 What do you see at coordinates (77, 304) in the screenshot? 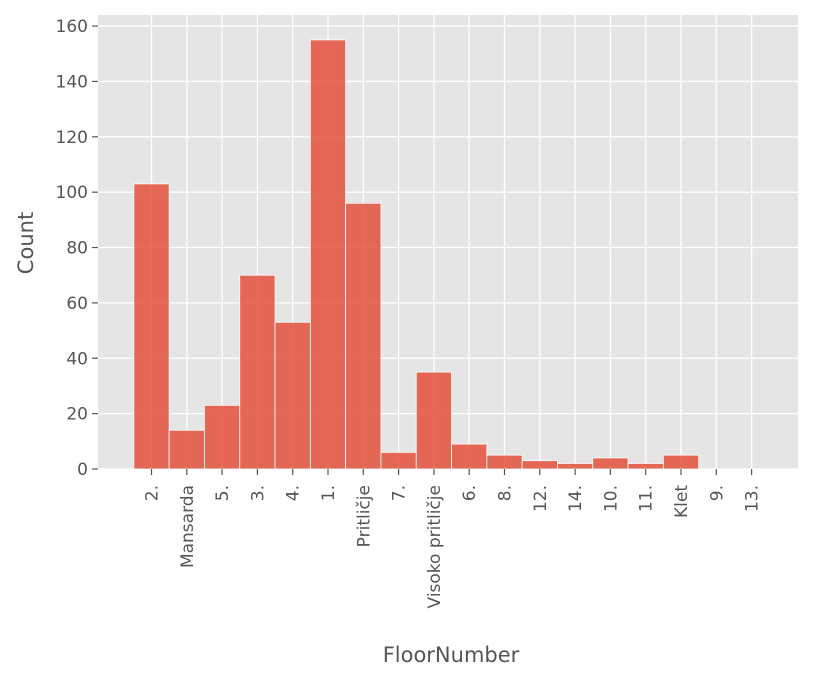
I see `y-tick-label: 60` at bounding box center [77, 304].